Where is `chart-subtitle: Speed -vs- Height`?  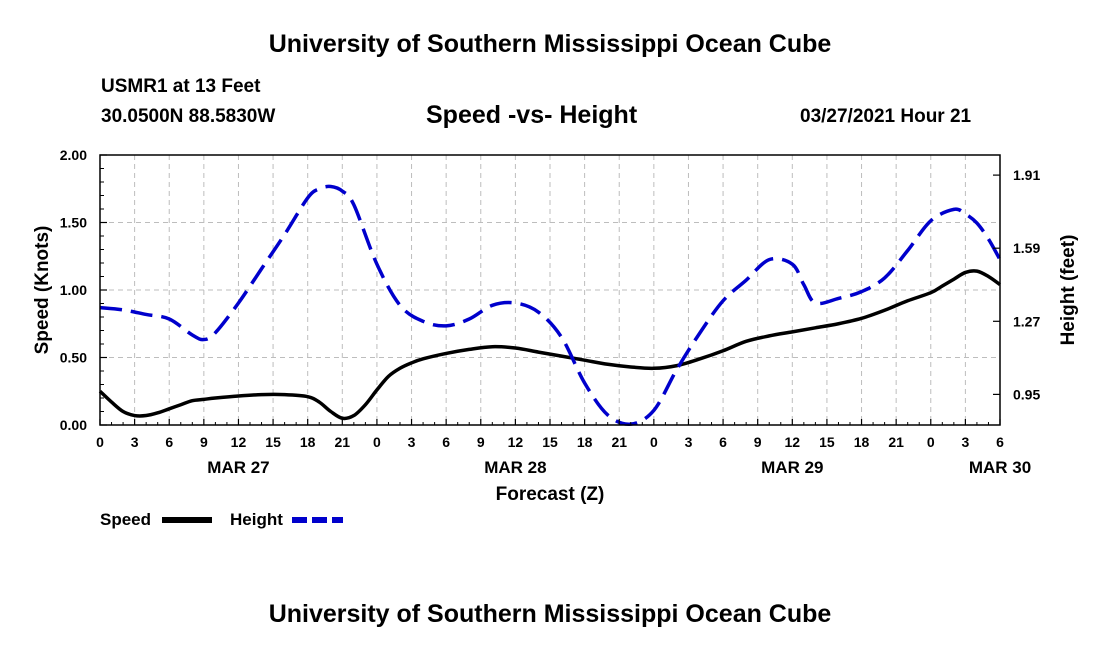 chart-subtitle: Speed -vs- Height is located at coordinates (532, 115).